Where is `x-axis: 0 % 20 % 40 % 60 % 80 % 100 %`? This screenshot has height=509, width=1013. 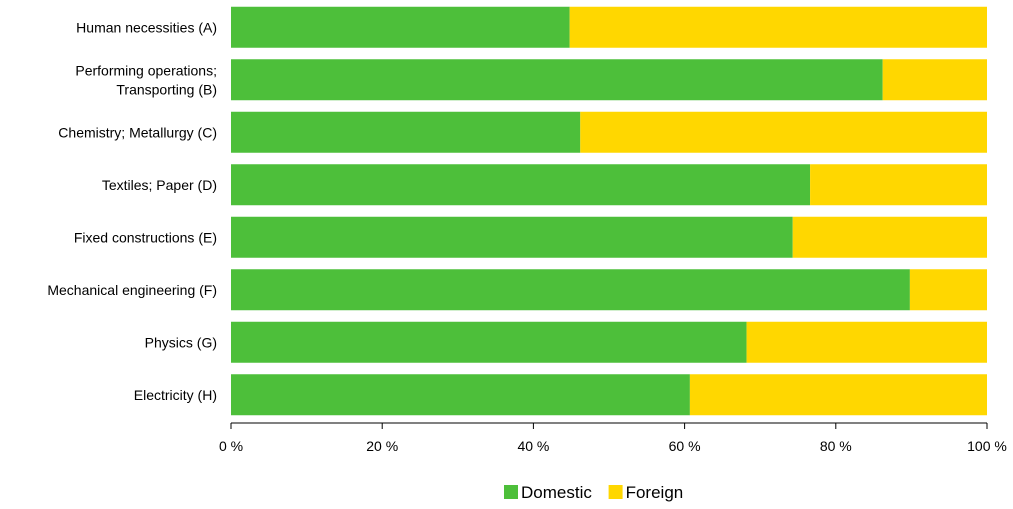
x-axis: 0 % 20 % 40 % 60 % 80 % 100 % is located at coordinates (613, 438).